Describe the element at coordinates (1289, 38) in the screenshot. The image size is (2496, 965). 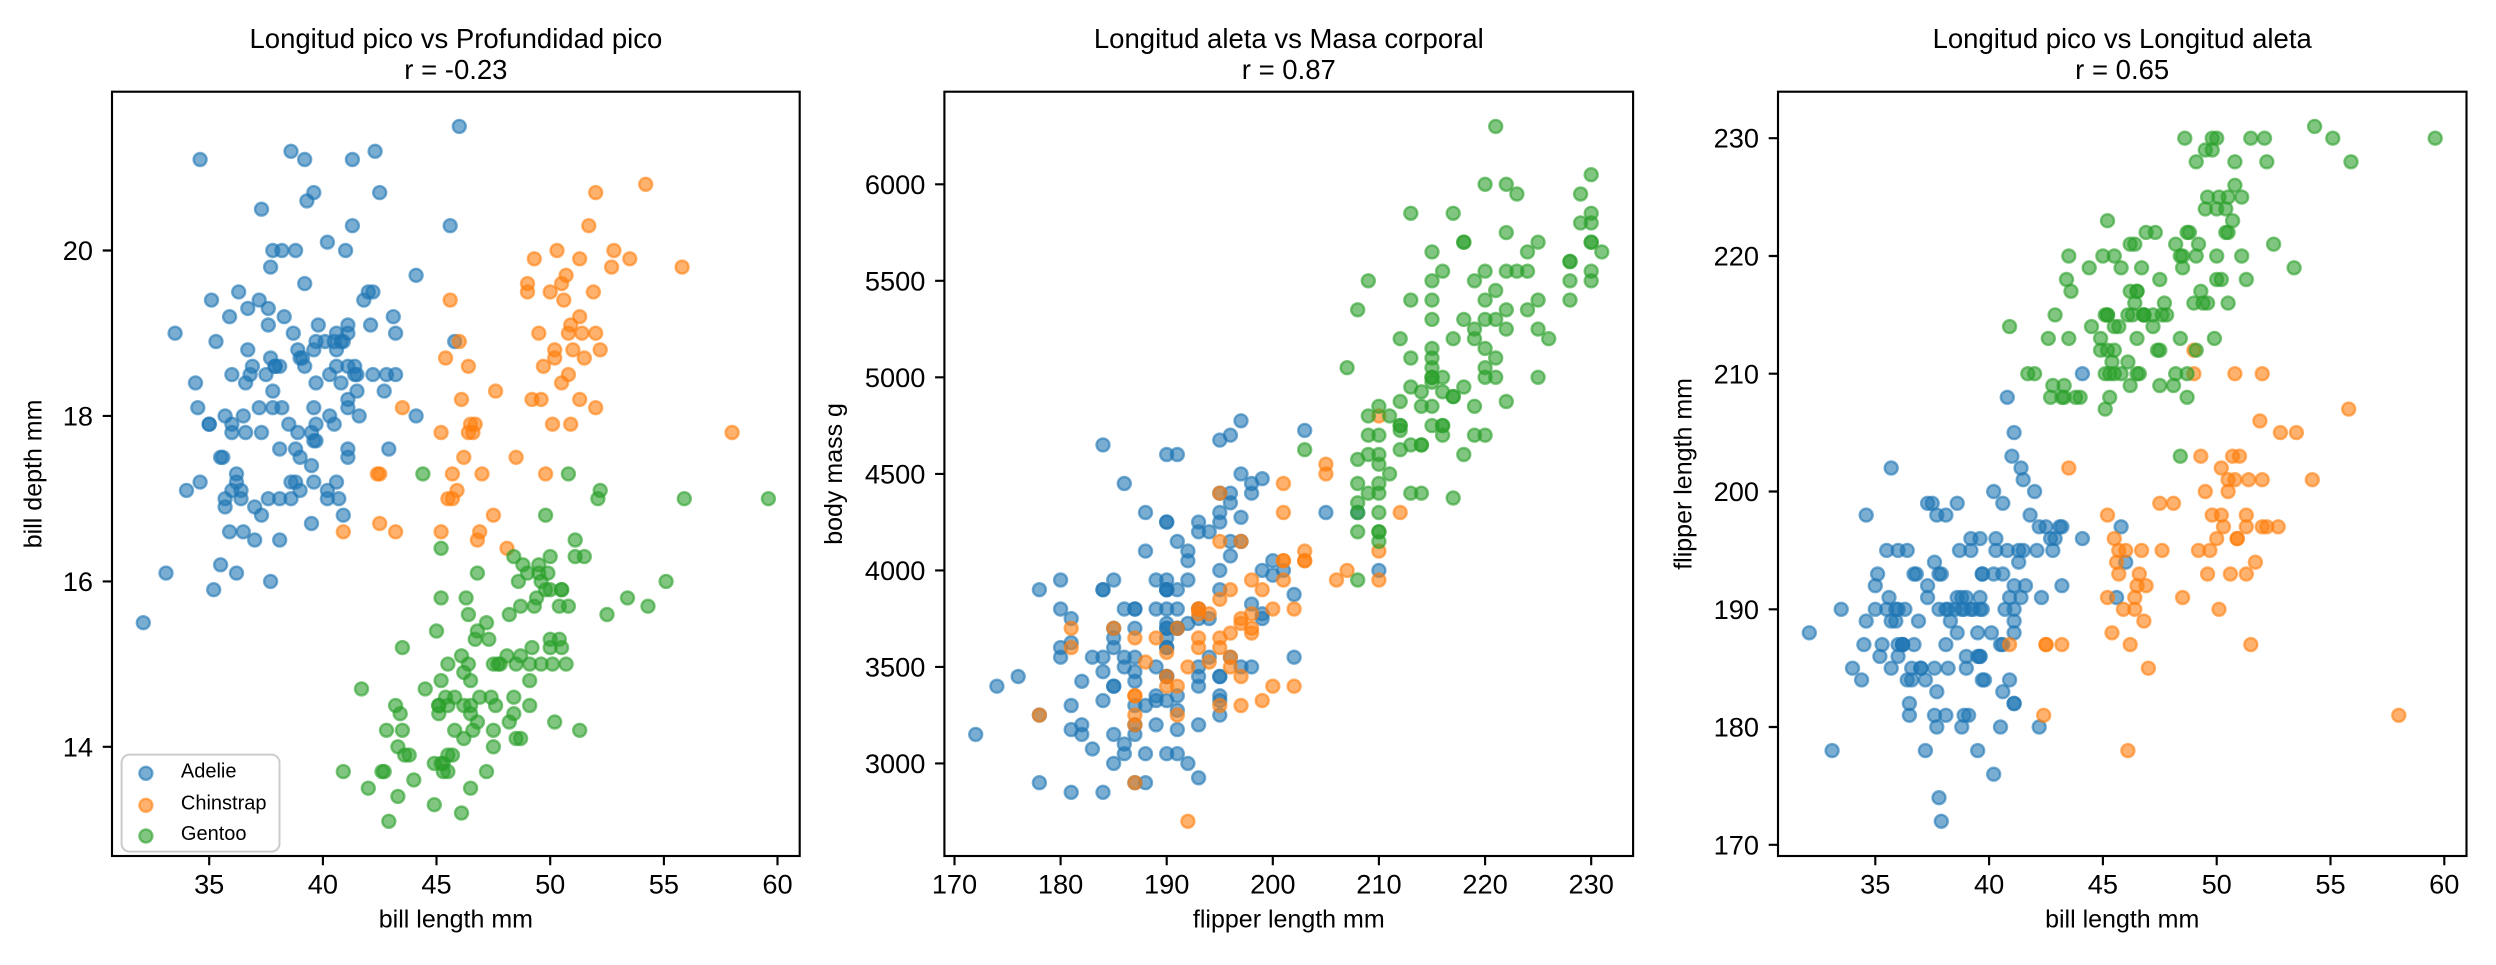
I see `svg-text:Longitud aleta vs Masa corpora: Longitud aleta vs Masa corporal` at that location.